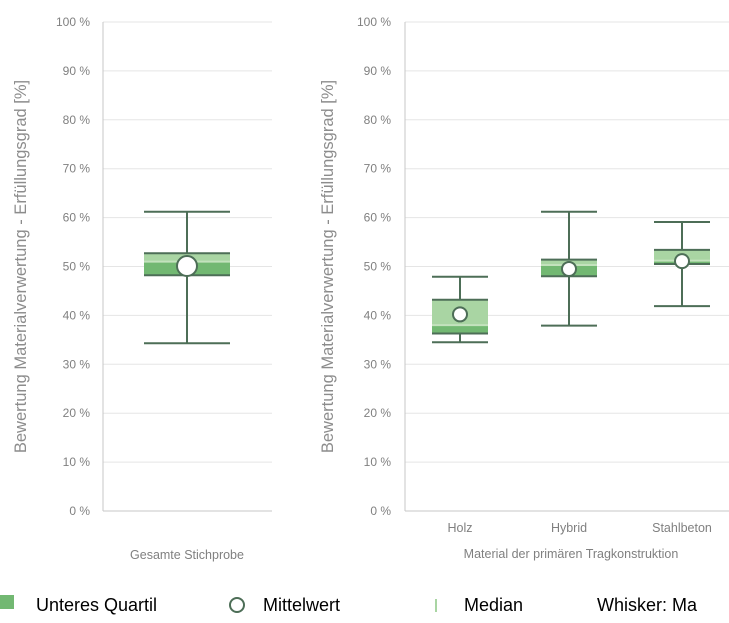 The image size is (729, 623). Describe the element at coordinates (647, 605) in the screenshot. I see `legend-label-whisker: Whisker: Ma` at that location.